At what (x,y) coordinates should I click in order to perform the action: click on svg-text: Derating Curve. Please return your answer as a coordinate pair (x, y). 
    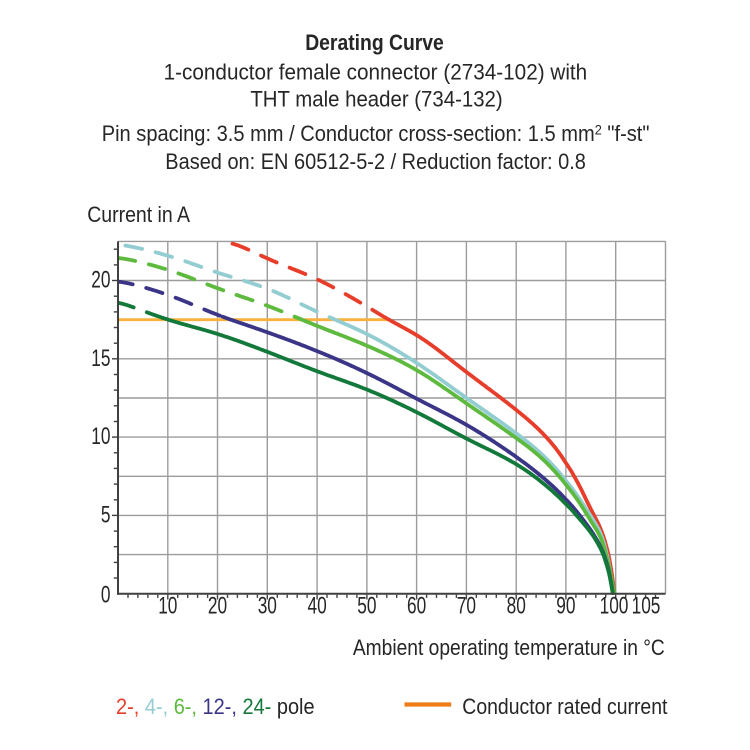
    Looking at the image, I should click on (374, 43).